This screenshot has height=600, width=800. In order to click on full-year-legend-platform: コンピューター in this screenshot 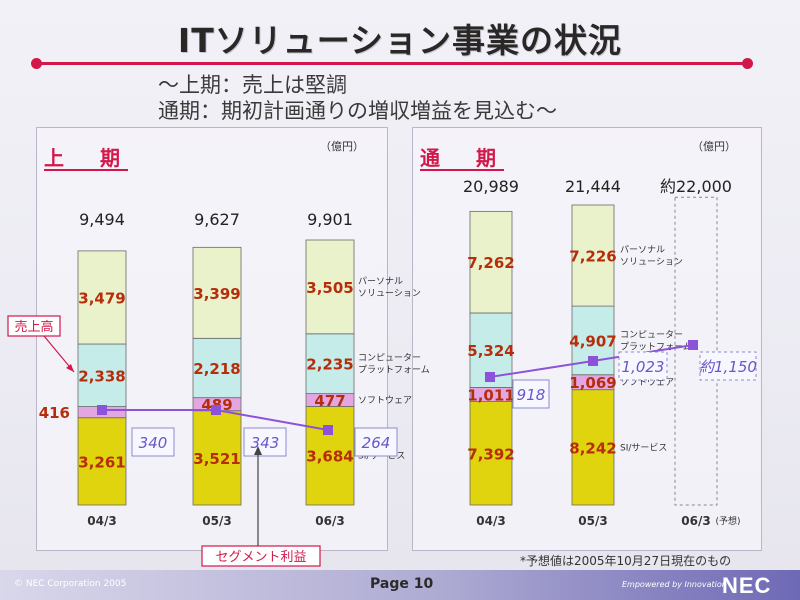, I will do `click(651, 334)`.